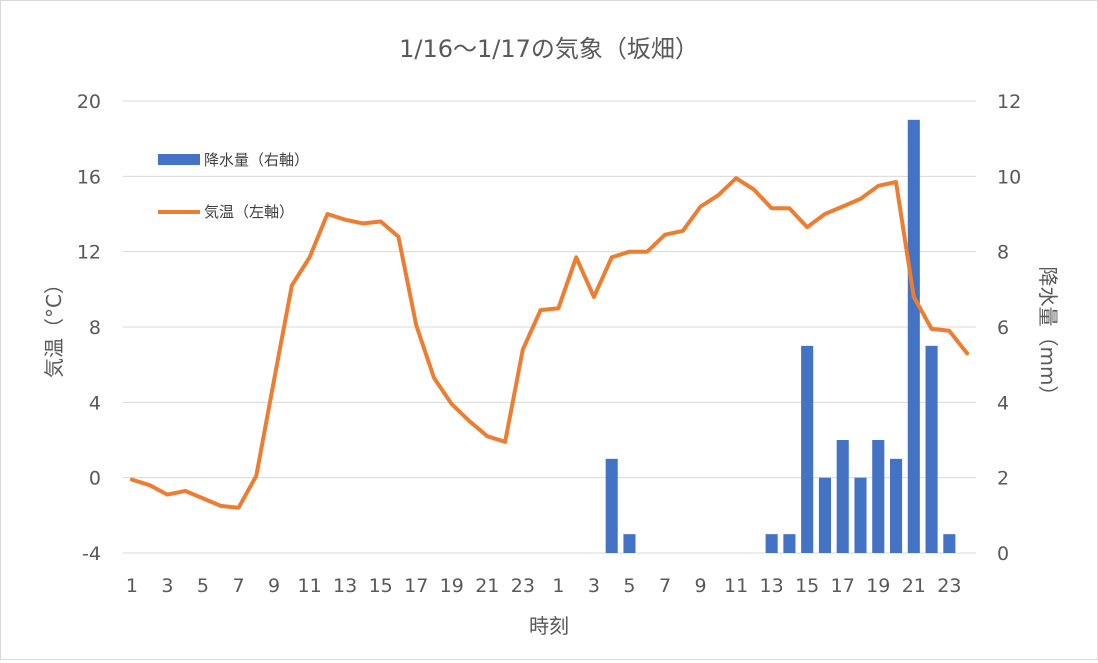  What do you see at coordinates (91, 554) in the screenshot?
I see `left-tick-label: -4` at bounding box center [91, 554].